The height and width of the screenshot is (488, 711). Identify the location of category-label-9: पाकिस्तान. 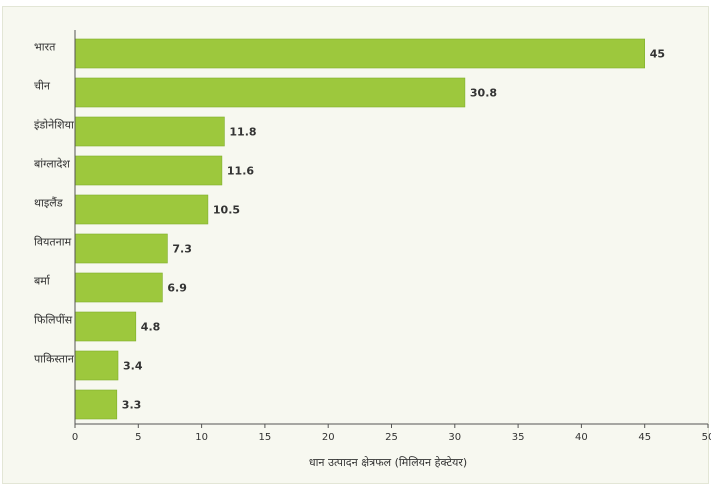
(54, 359).